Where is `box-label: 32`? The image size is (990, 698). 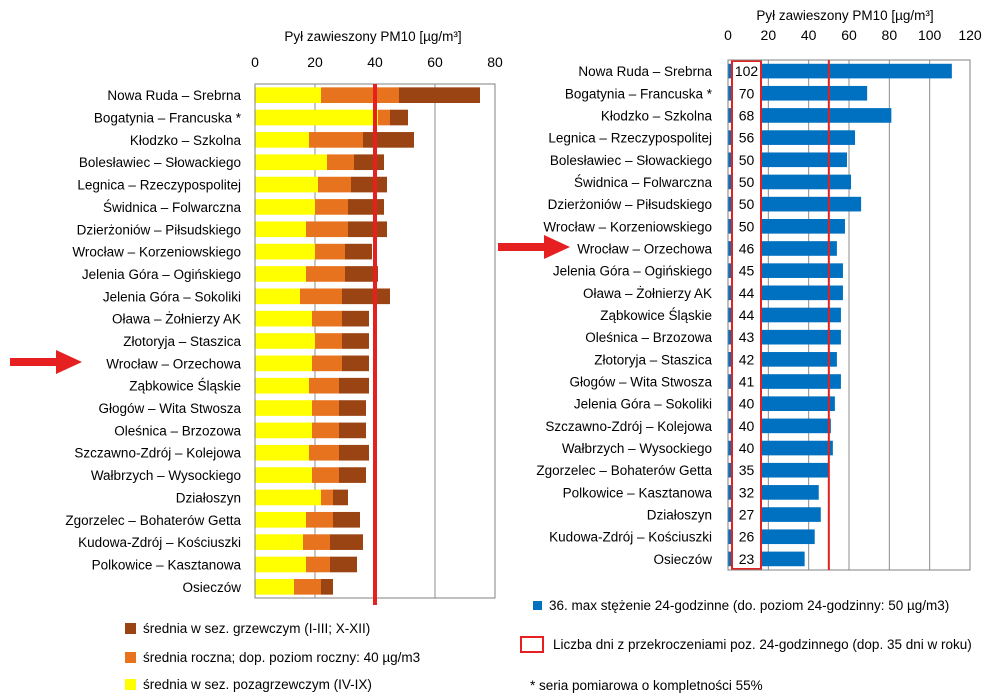
box-label: 32 is located at coordinates (747, 492).